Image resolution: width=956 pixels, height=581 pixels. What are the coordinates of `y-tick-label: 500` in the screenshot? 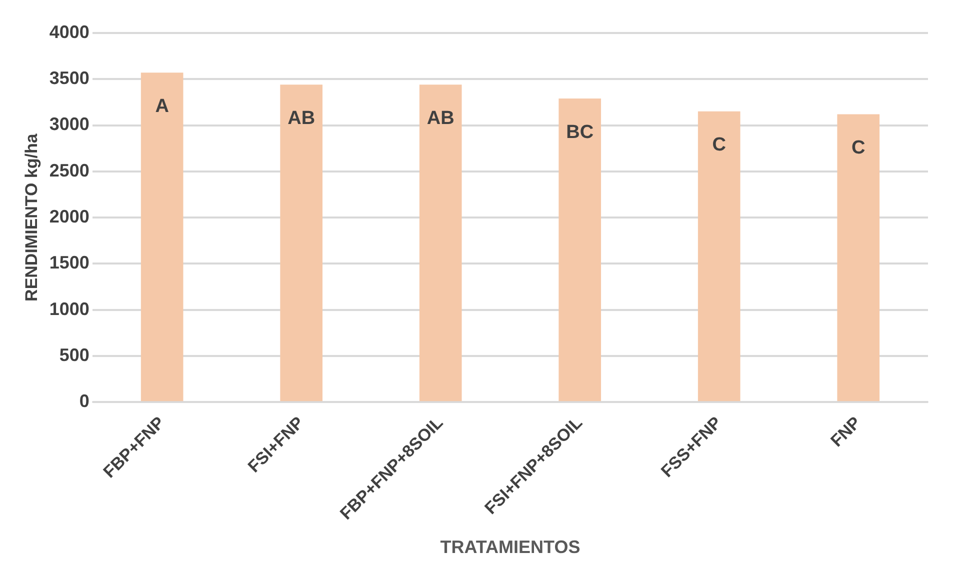 It's located at (74, 354).